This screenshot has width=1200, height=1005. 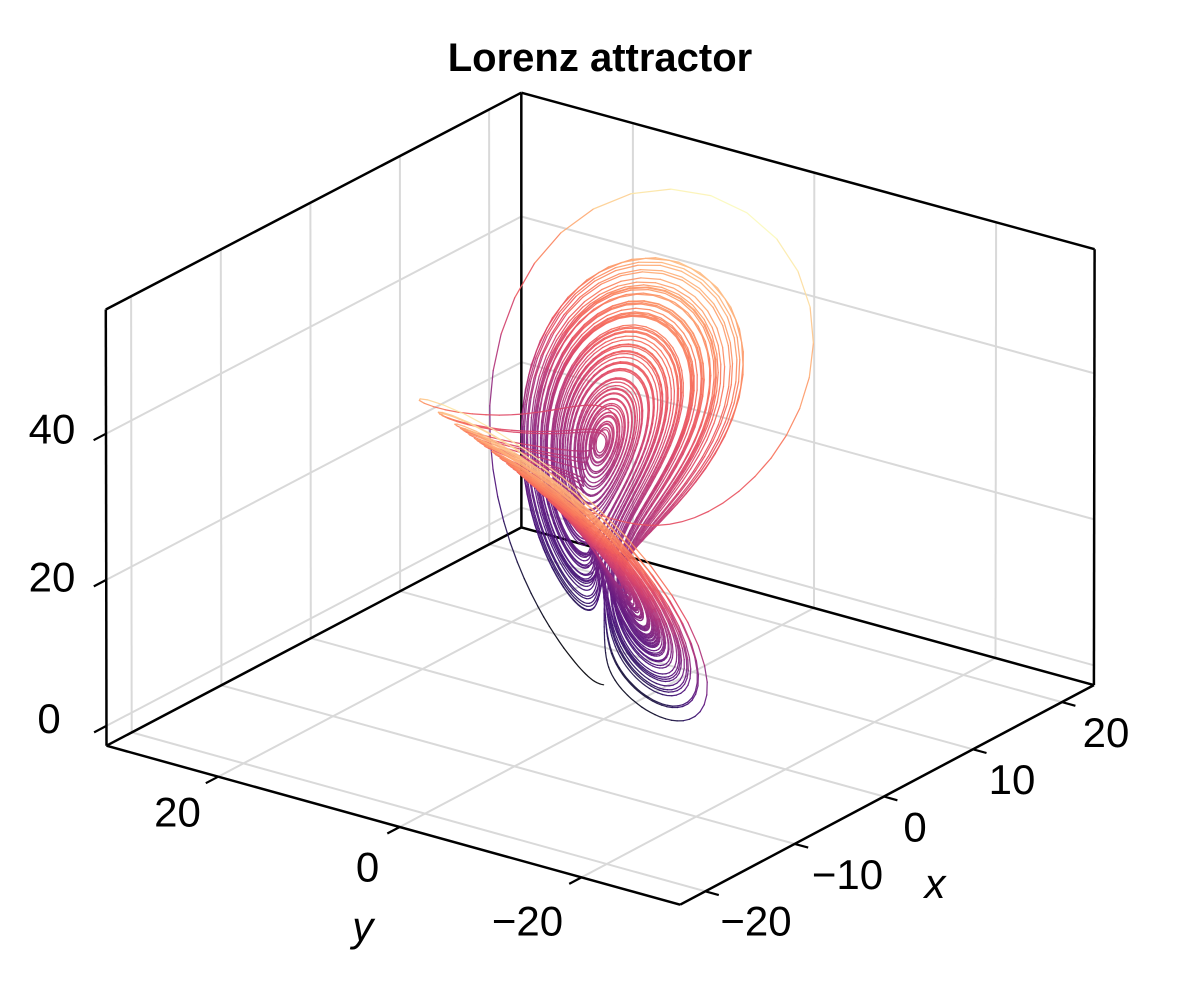 What do you see at coordinates (1012, 779) in the screenshot?
I see `svg-text: 10` at bounding box center [1012, 779].